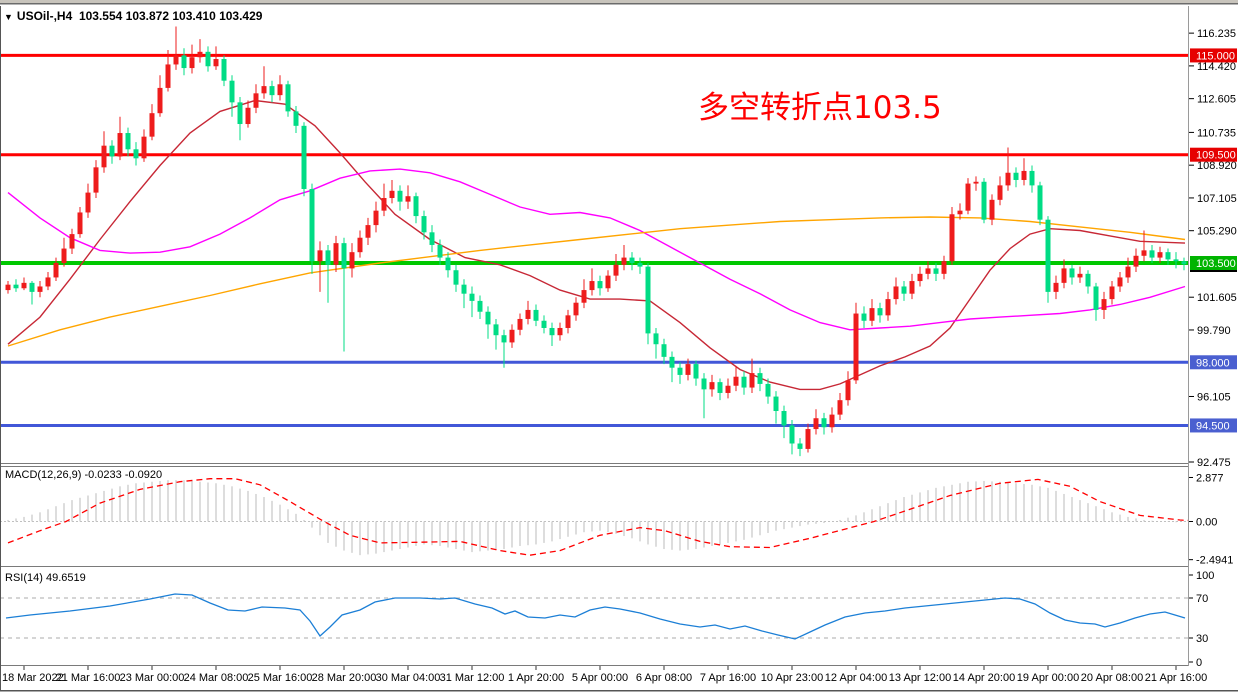 Image resolution: width=1238 pixels, height=693 pixels. I want to click on macd-scale-label: 0.00, so click(1206, 523).